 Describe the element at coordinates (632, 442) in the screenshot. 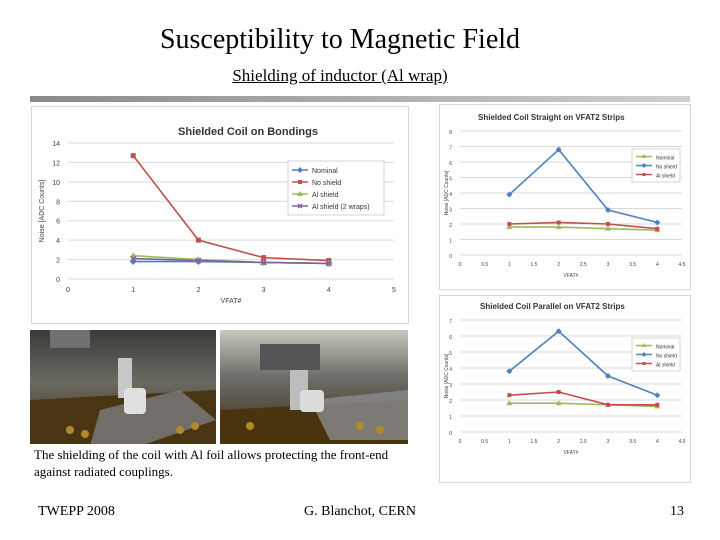

I see `x-tick-label: 3.5` at that location.